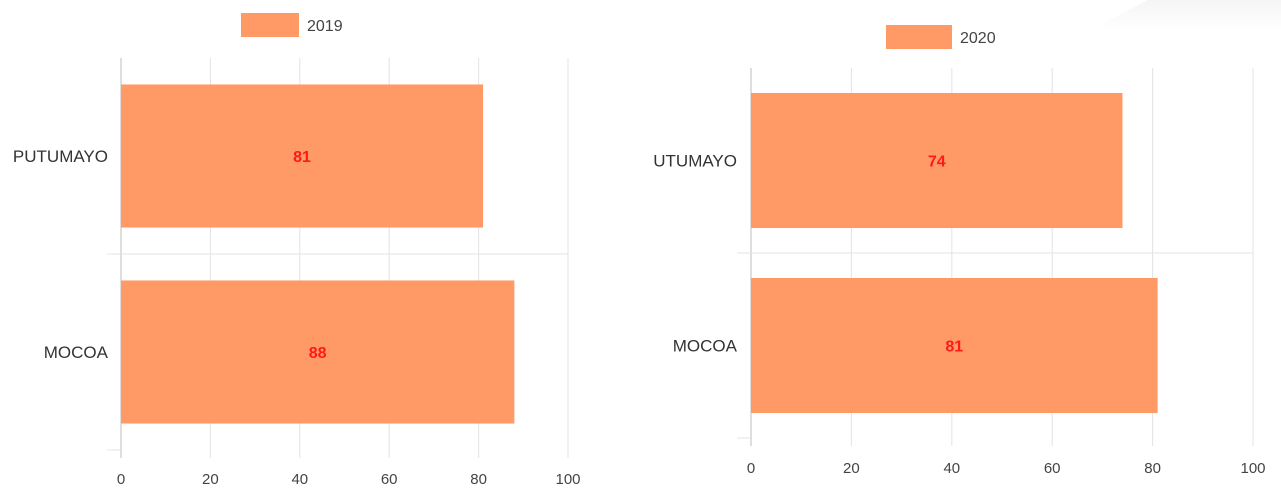  I want to click on category-label: PUTUMAYO, so click(60, 156).